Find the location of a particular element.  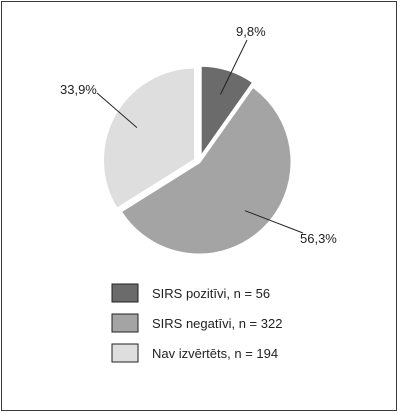

legend-label-3: Nav izvērtēts, n = 194 is located at coordinates (215, 353).